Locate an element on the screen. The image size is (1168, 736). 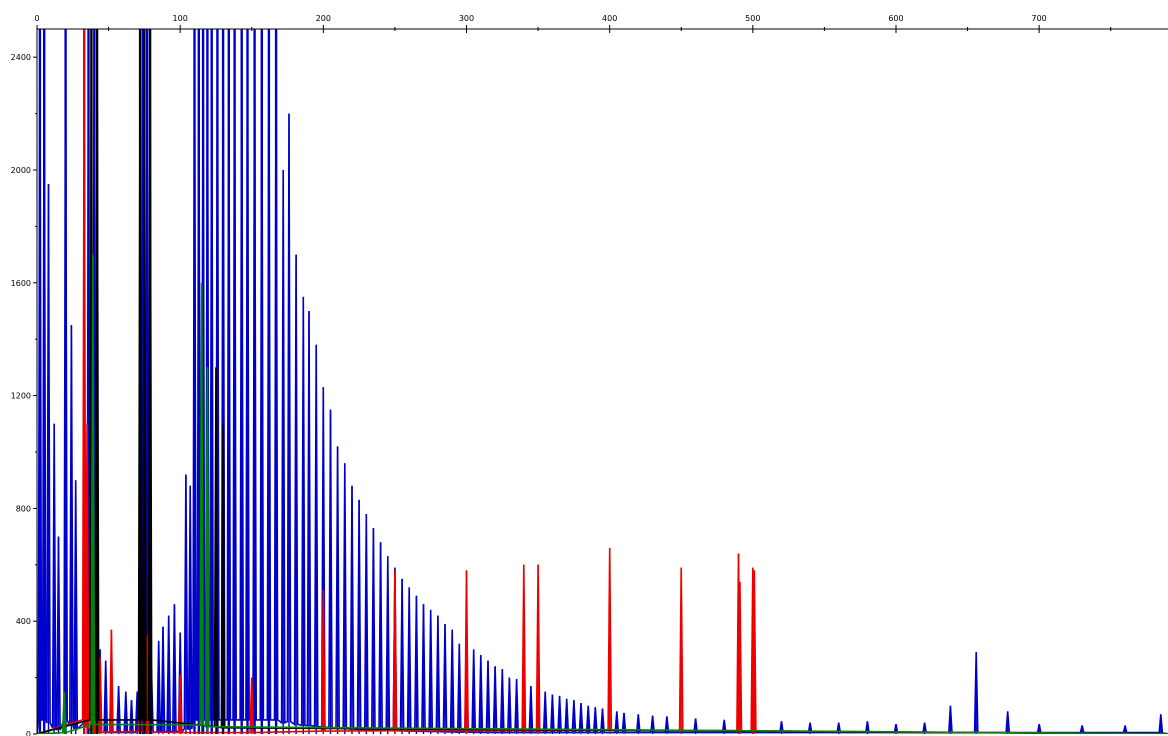
x-tick-label-0: 0 is located at coordinates (36, 18).